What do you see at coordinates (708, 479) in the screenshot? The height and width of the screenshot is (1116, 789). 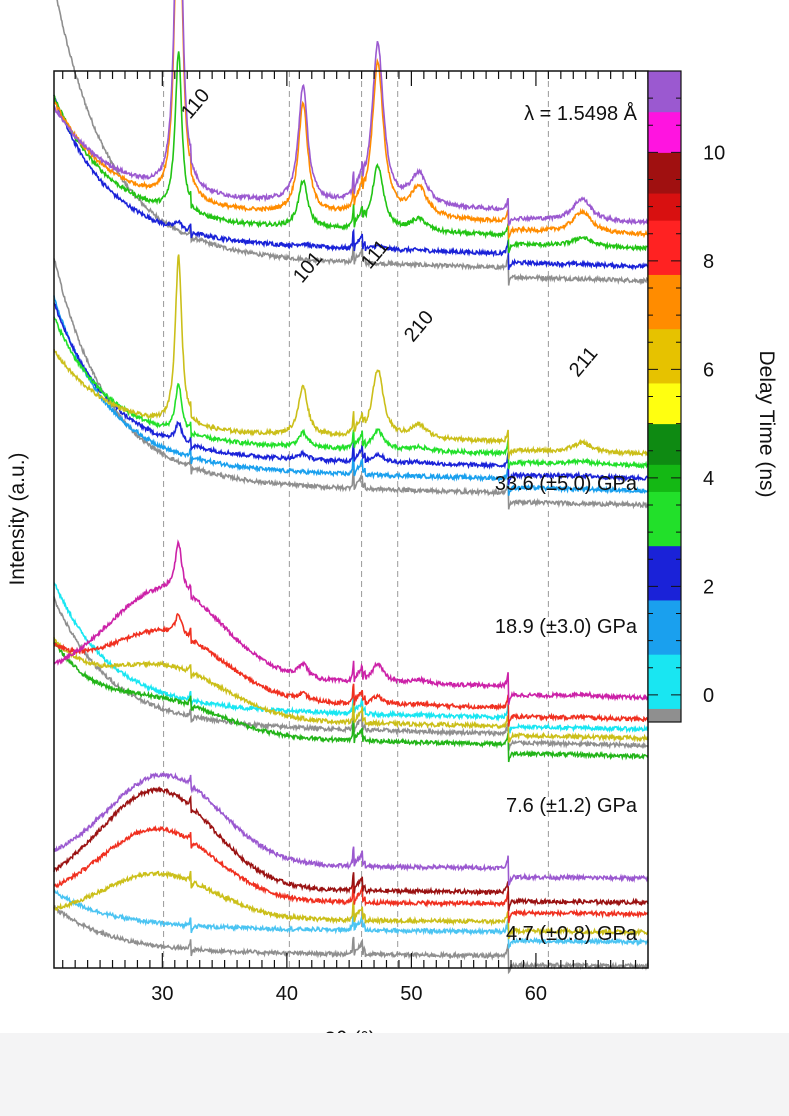 I see `colorbar-tick-label: 4` at bounding box center [708, 479].